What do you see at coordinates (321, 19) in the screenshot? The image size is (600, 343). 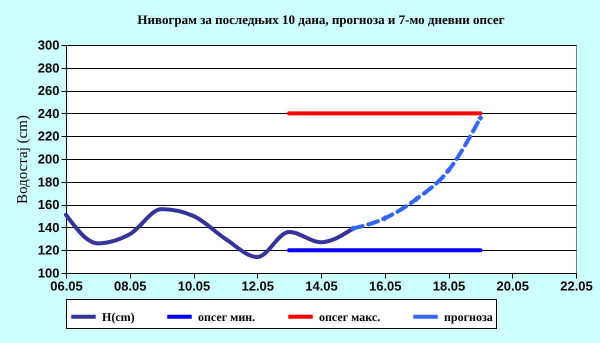 I see `chart-title: Нивограм за последњих 10 дана, прогноза и 7-мо дневни опсег` at bounding box center [321, 19].